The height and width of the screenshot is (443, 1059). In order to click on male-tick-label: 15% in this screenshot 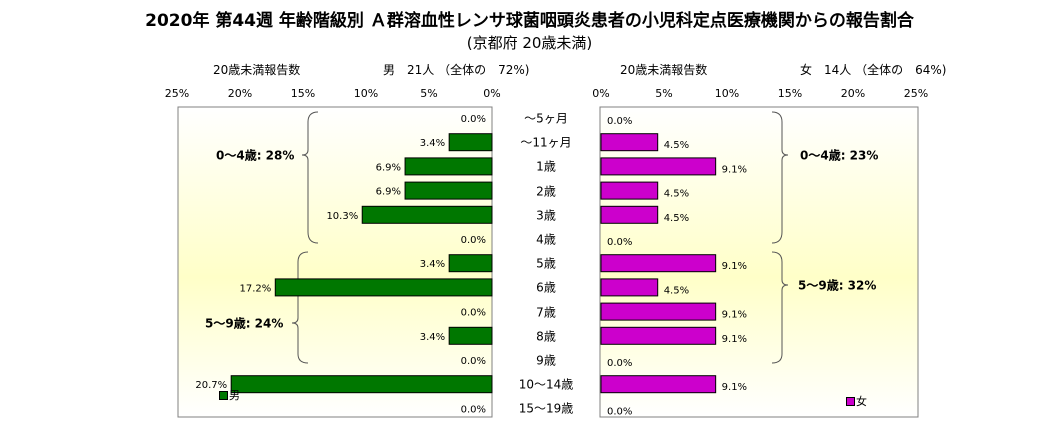, I will do `click(303, 93)`.